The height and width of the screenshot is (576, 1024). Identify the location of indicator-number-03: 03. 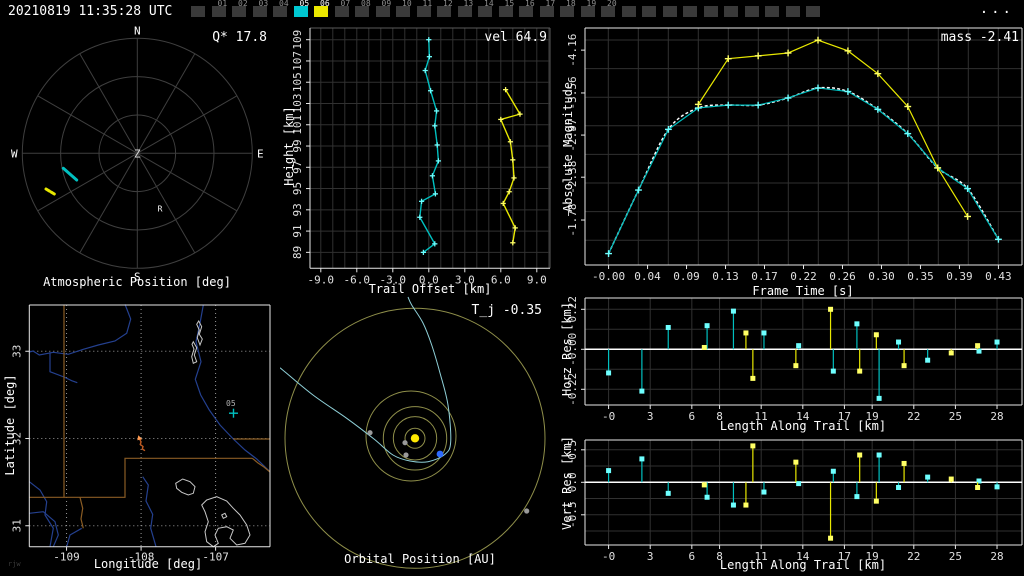
(263, 4).